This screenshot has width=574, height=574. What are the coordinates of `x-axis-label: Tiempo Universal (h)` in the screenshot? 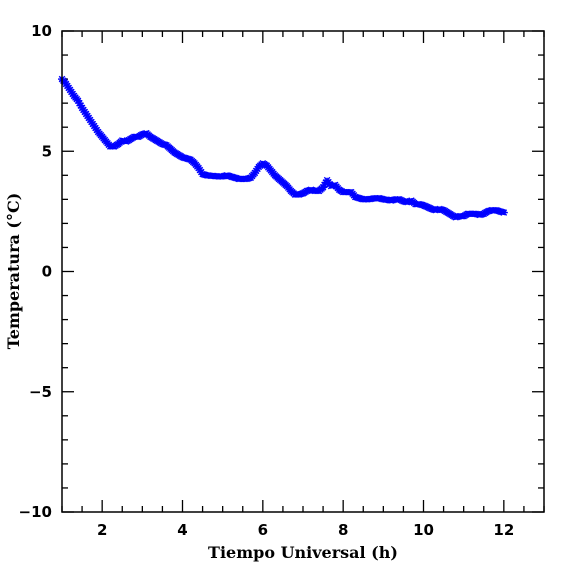 It's located at (303, 552).